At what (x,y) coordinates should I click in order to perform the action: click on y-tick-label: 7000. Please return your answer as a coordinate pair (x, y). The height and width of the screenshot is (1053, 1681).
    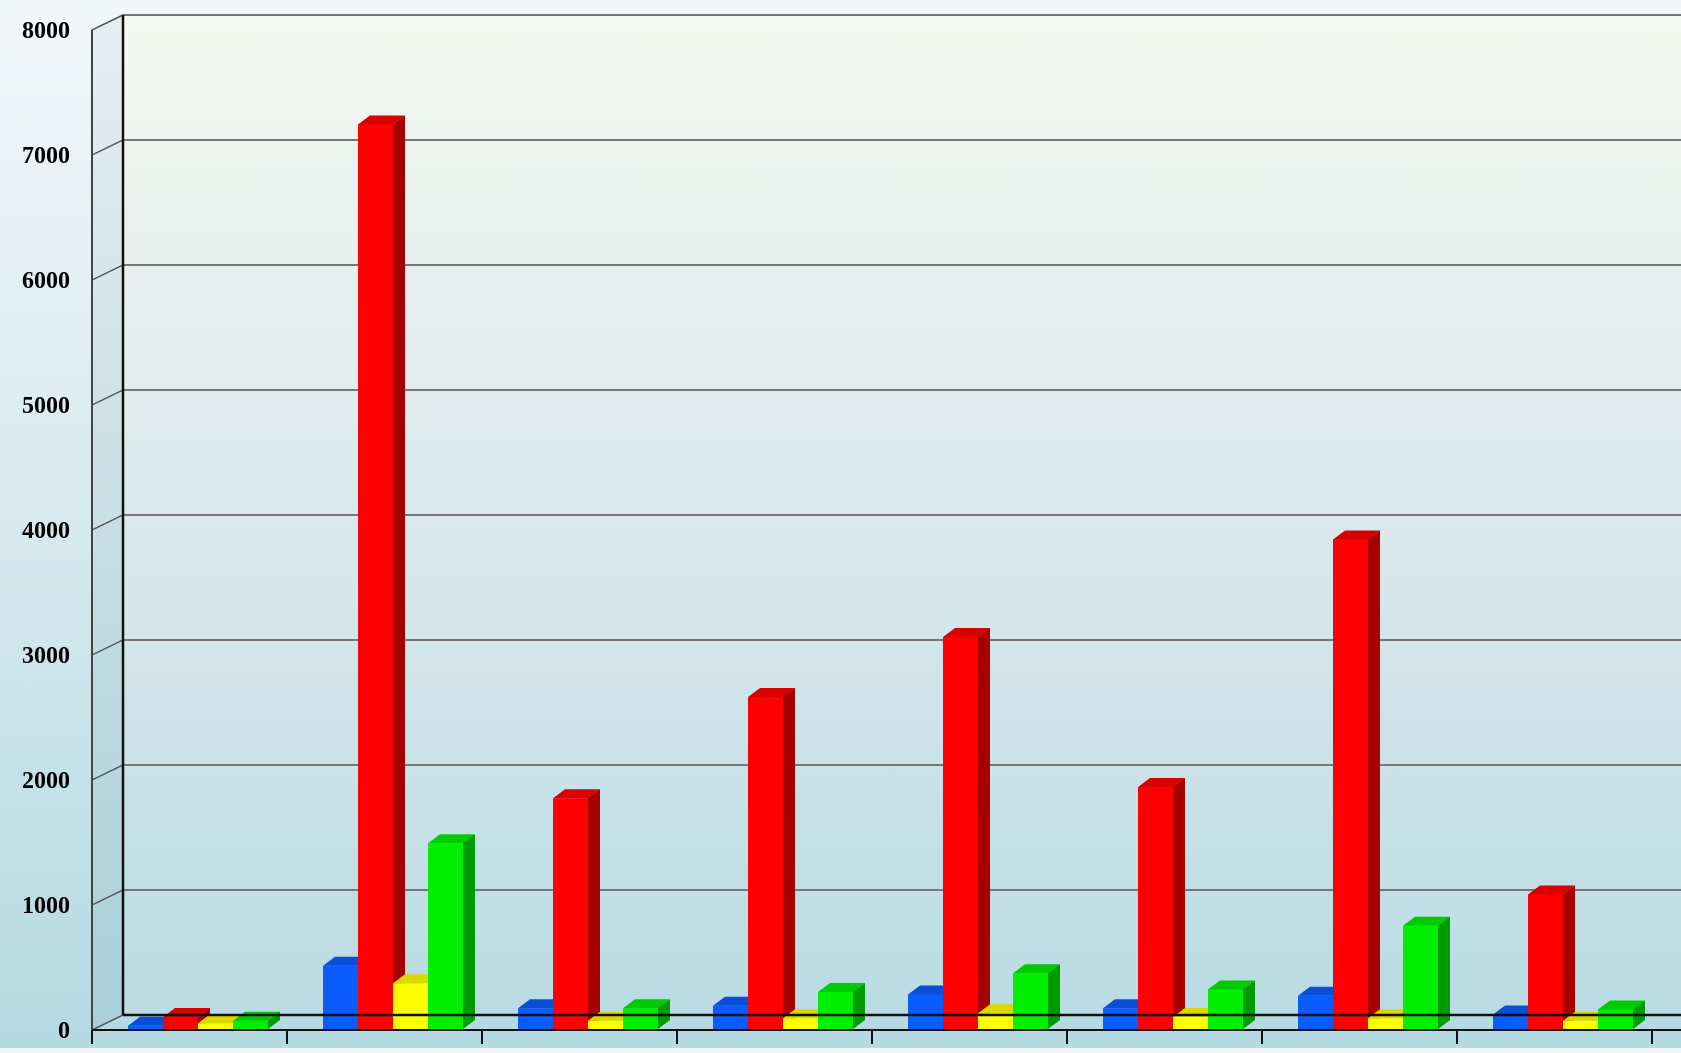
    Looking at the image, I should click on (46, 156).